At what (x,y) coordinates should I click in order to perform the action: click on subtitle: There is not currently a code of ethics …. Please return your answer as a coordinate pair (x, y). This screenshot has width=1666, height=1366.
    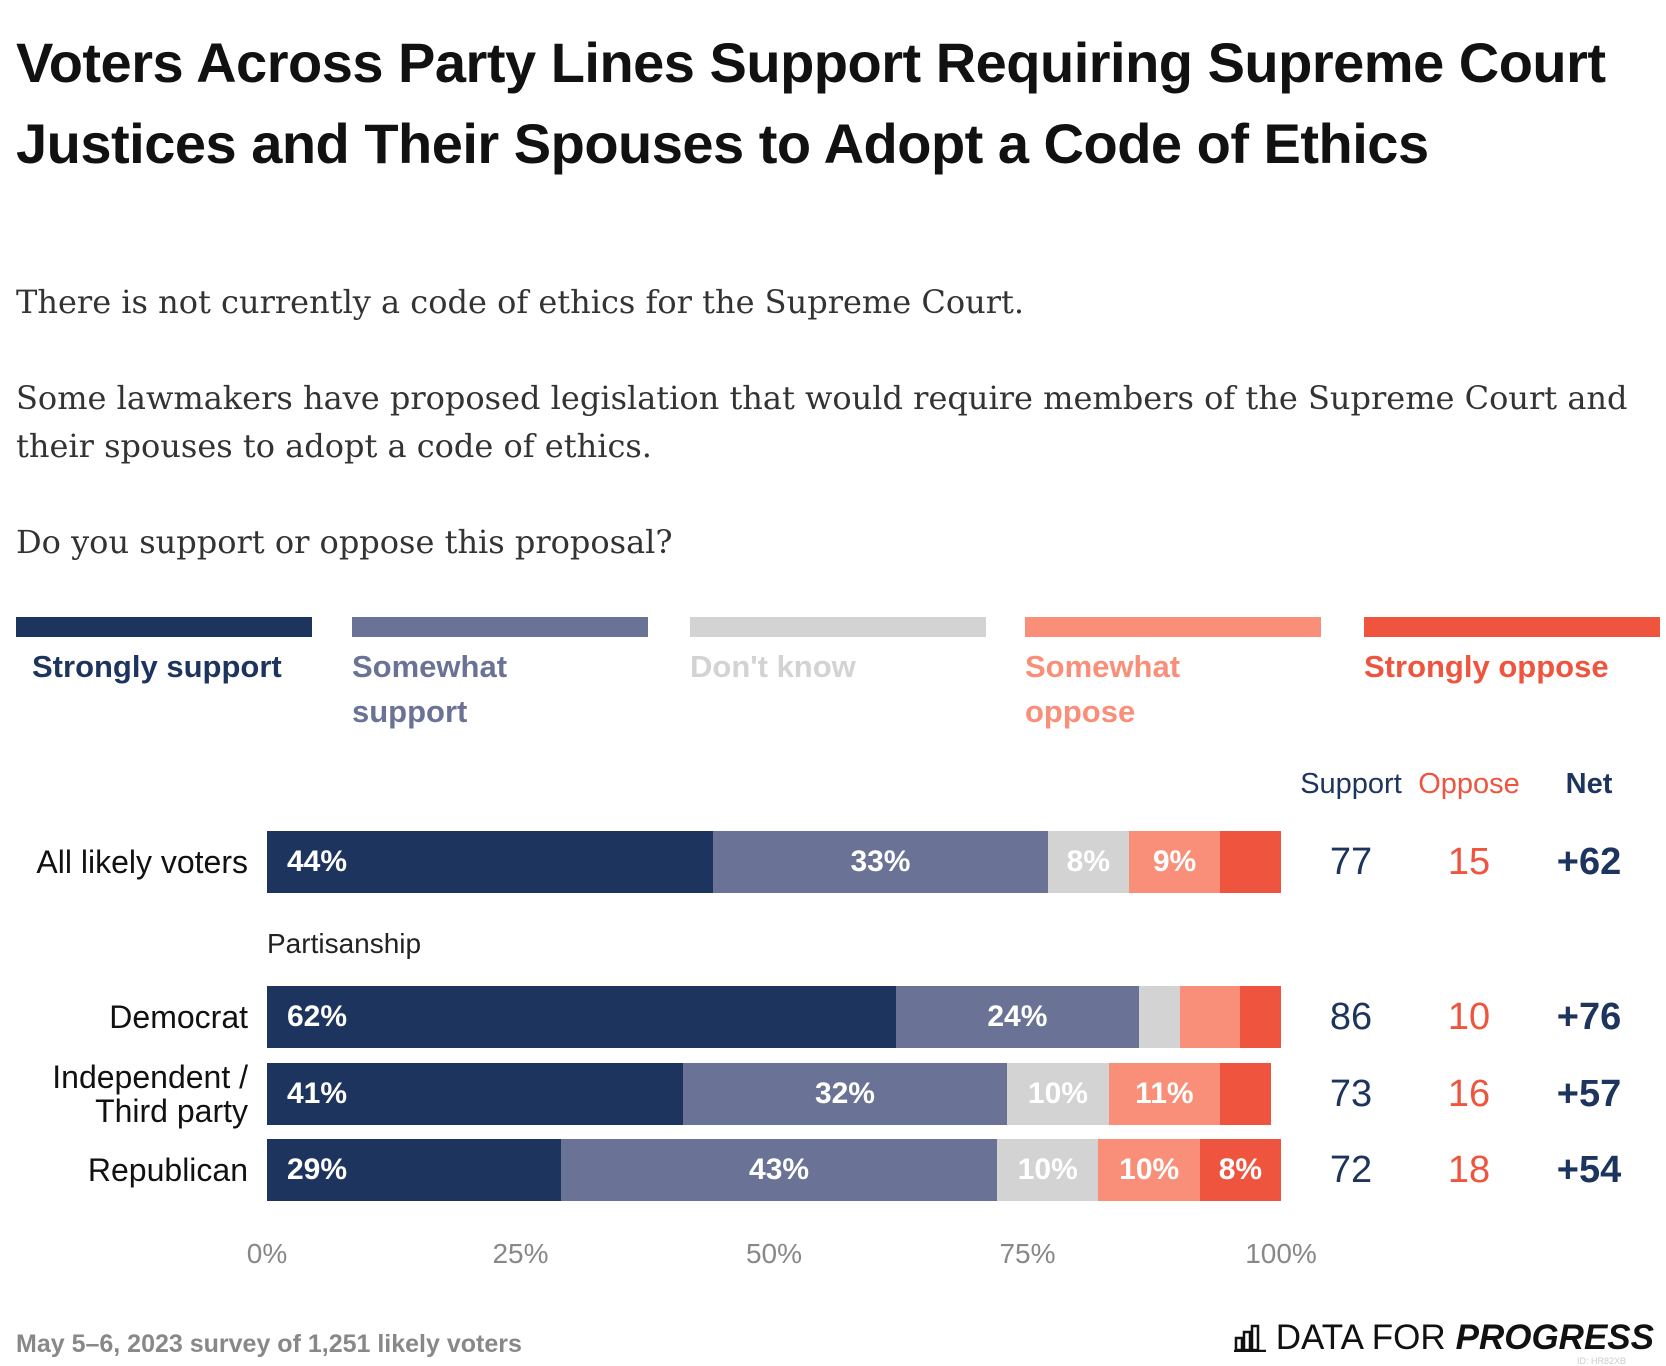
    Looking at the image, I should click on (520, 302).